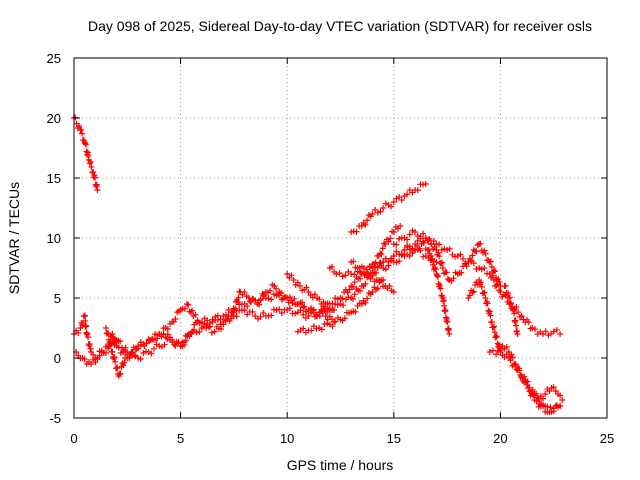 The width and height of the screenshot is (640, 480). Describe the element at coordinates (55, 418) in the screenshot. I see `y-tick-label: -5` at that location.